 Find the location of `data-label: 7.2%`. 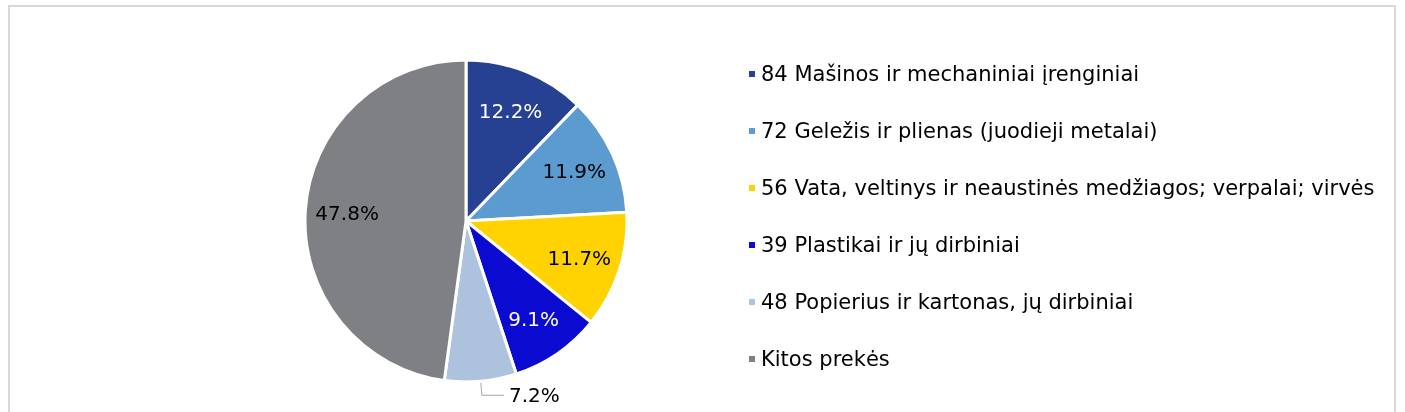

data-label: 7.2% is located at coordinates (534, 395).